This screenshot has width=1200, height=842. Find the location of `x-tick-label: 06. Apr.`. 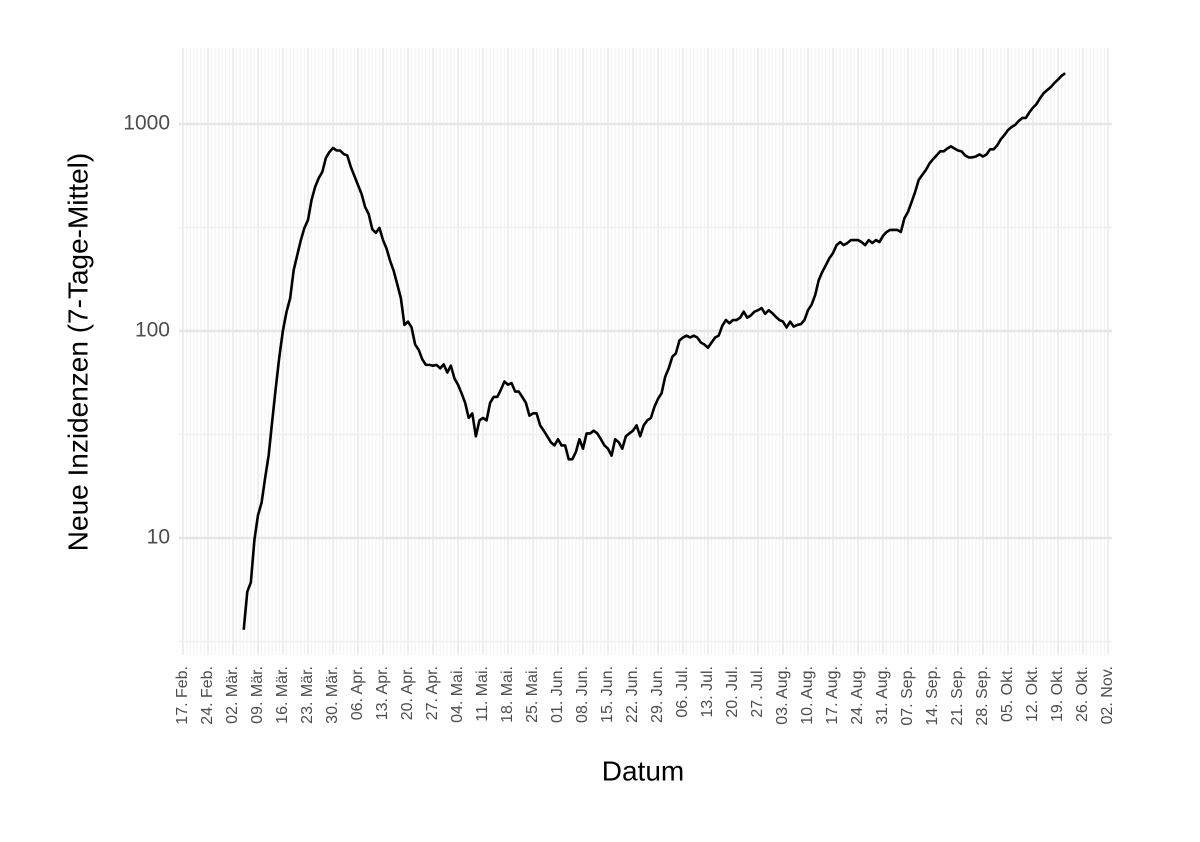

x-tick-label: 06. Apr. is located at coordinates (357, 693).